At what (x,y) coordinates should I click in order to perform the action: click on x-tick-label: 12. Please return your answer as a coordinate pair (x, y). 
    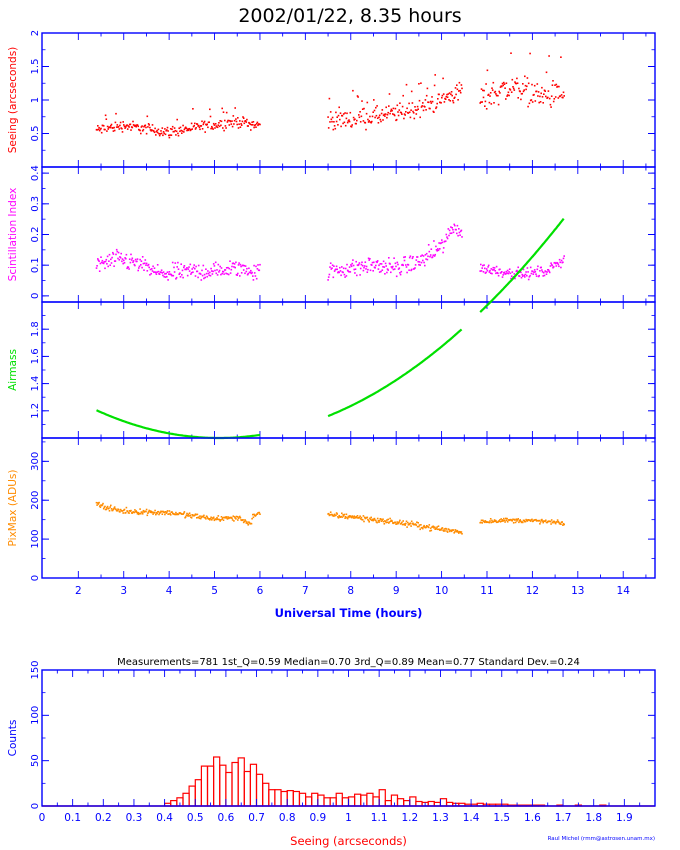
    Looking at the image, I should click on (532, 591).